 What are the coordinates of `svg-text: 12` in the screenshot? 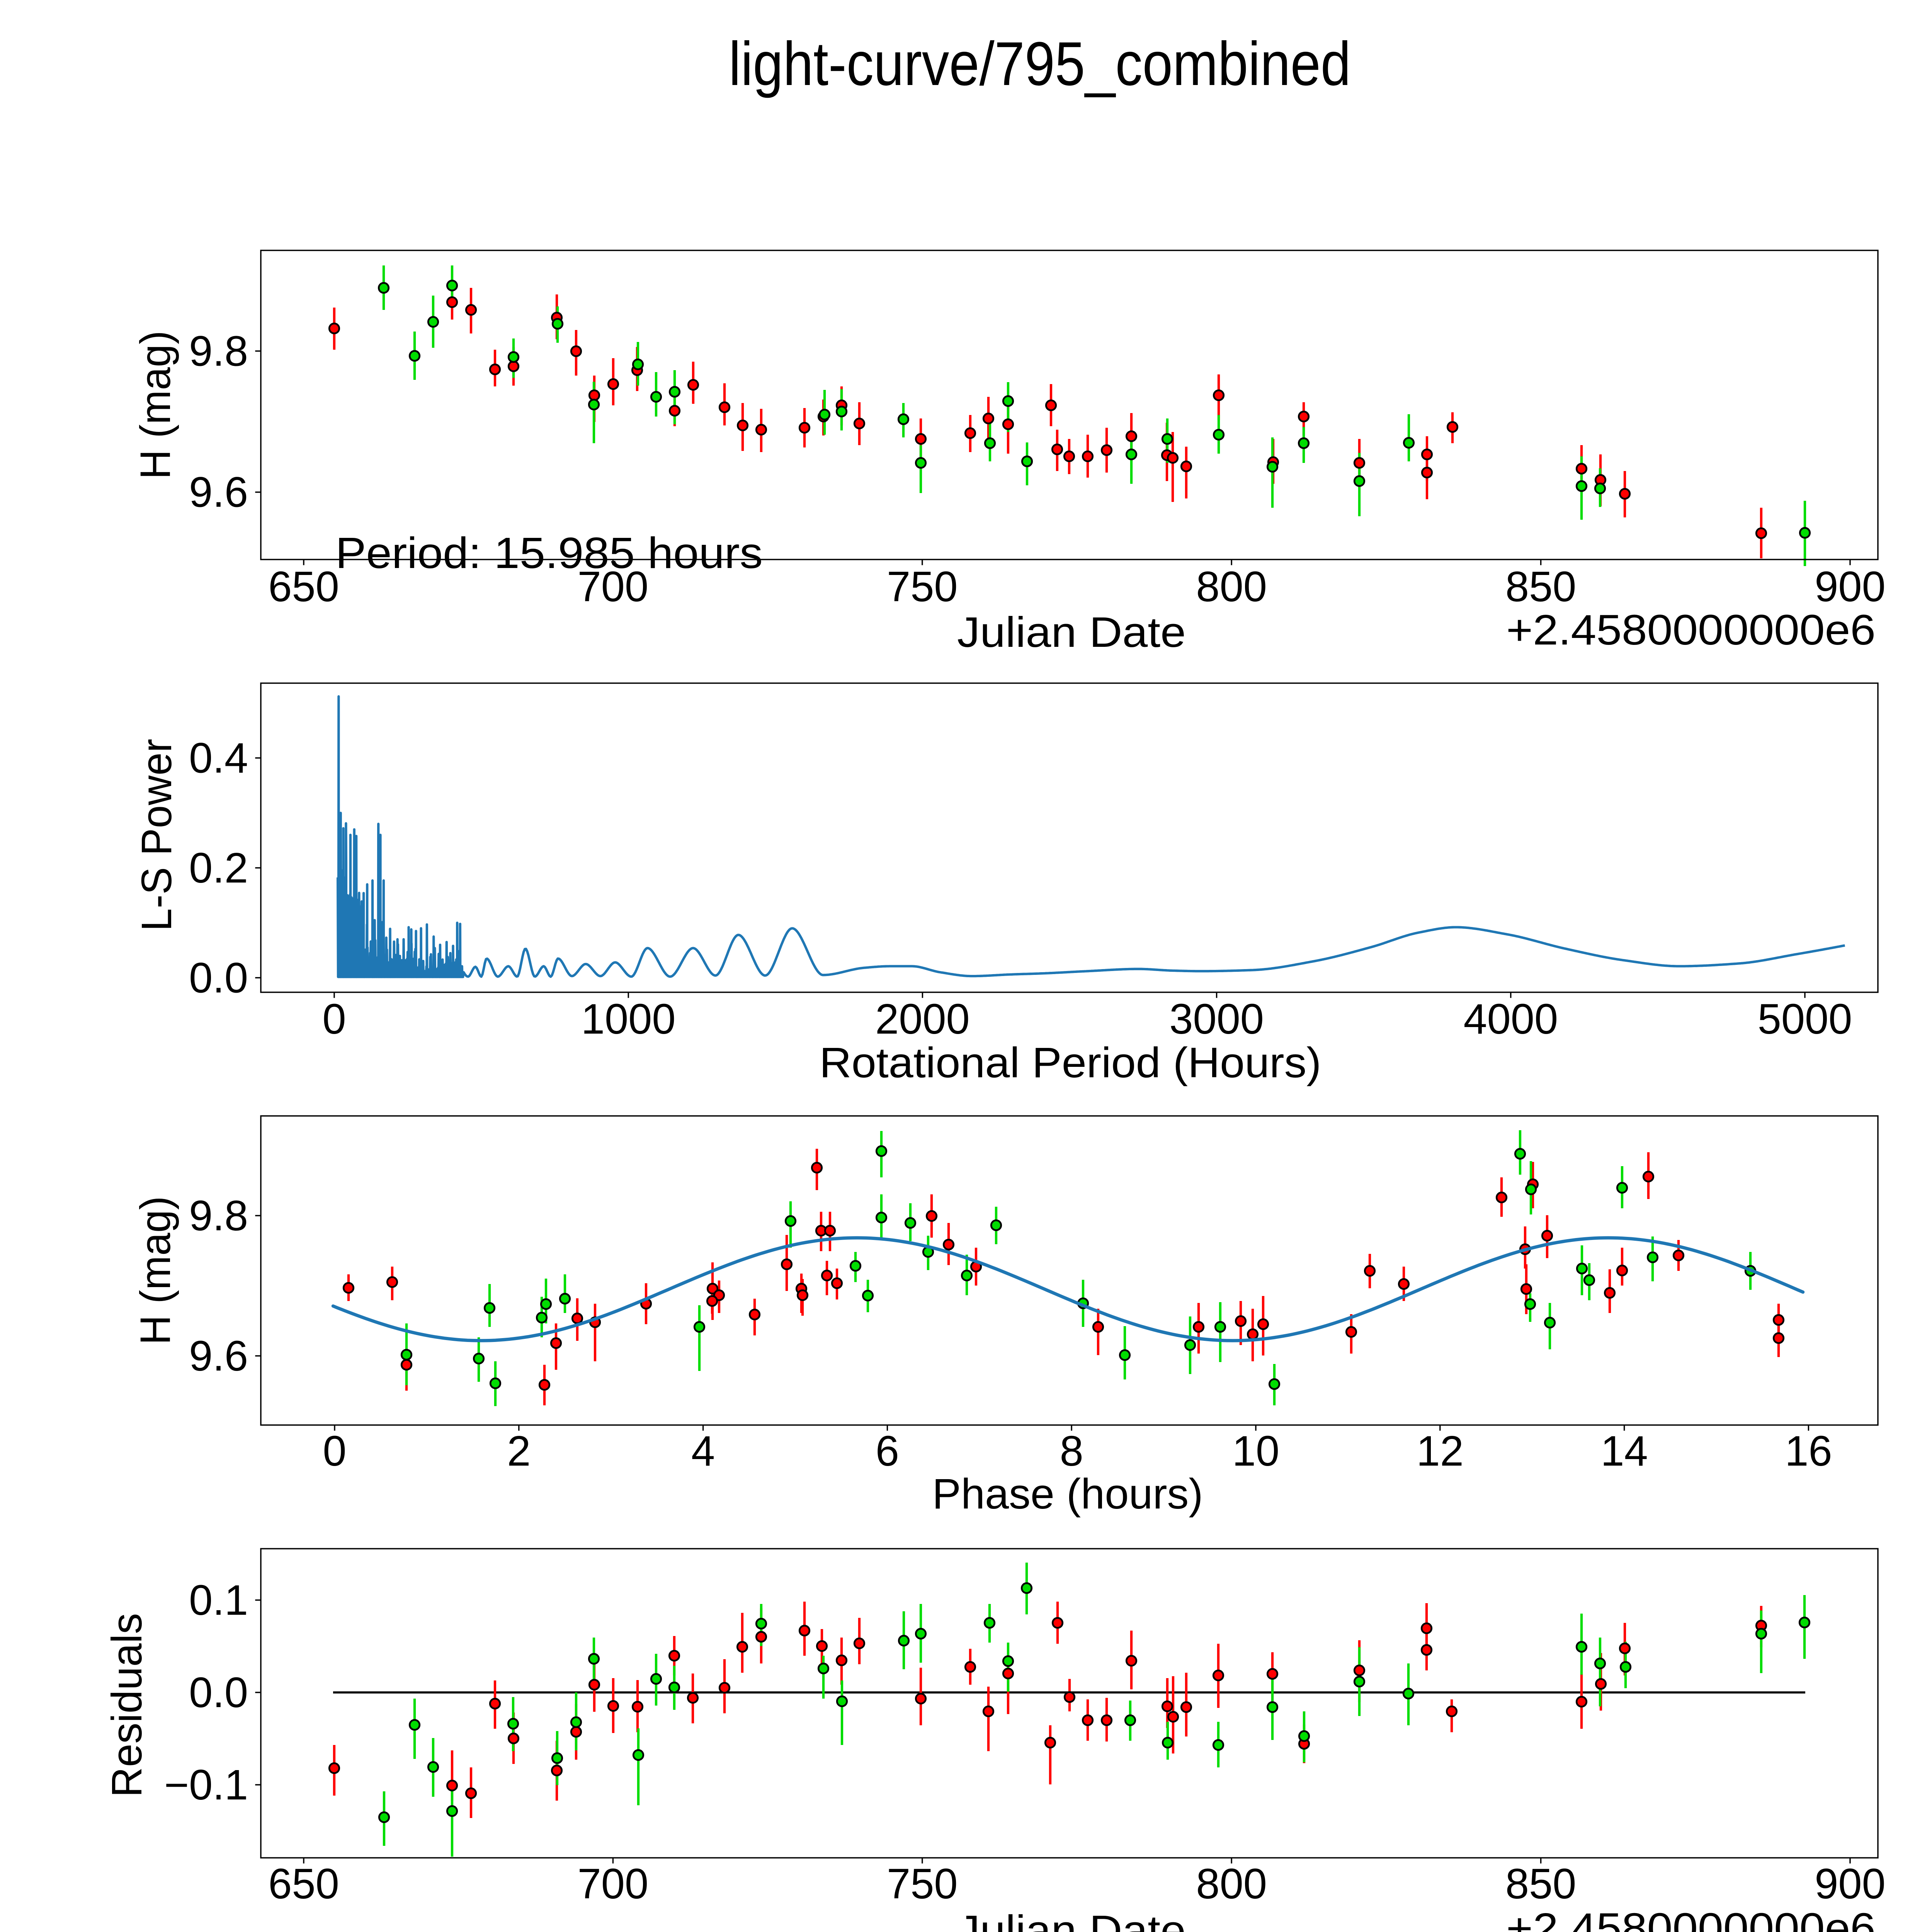 It's located at (1440, 1451).